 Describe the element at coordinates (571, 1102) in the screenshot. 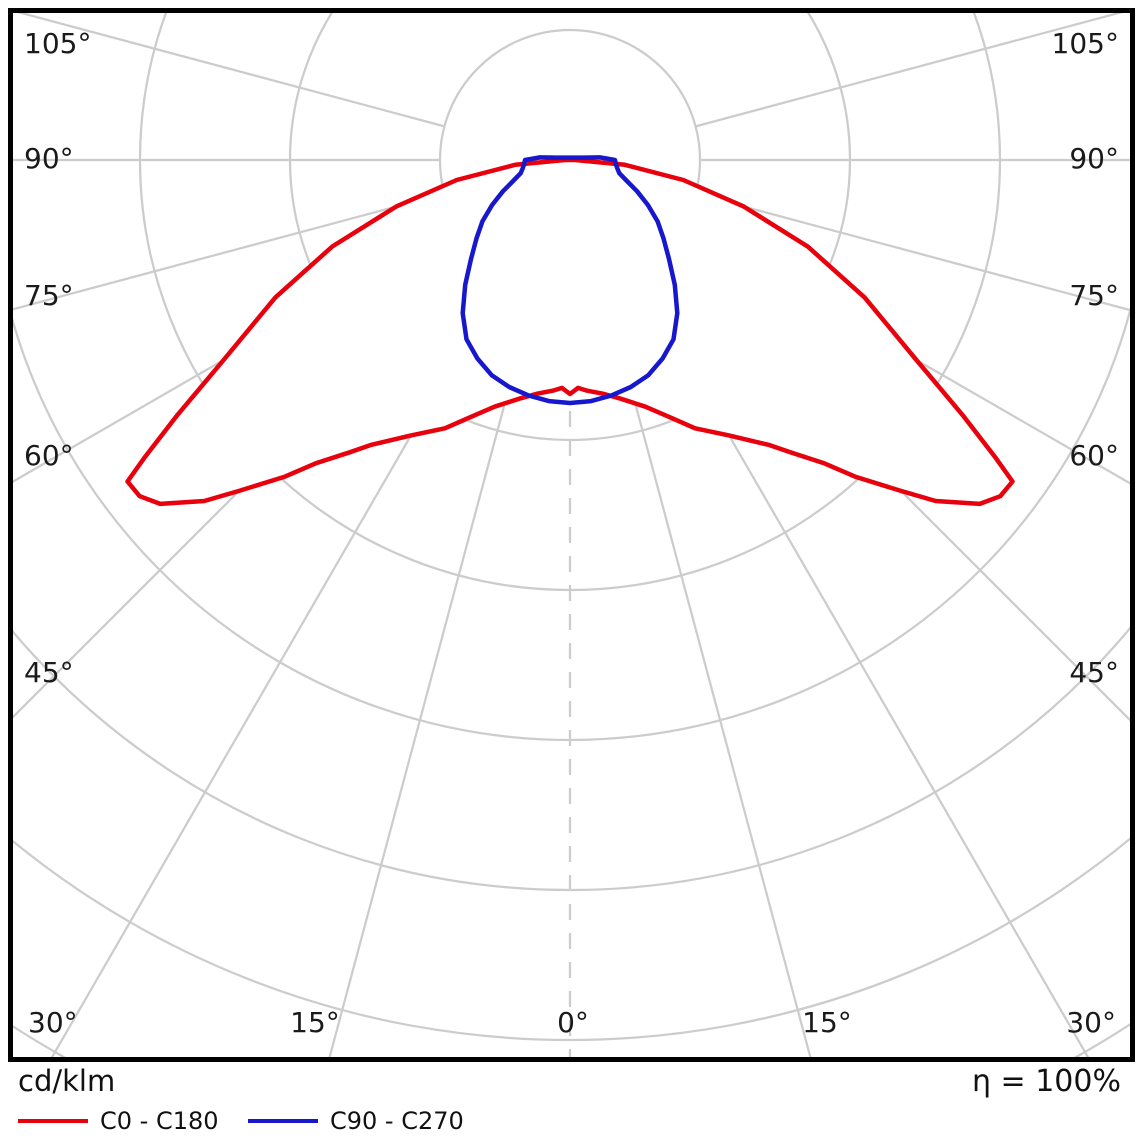

I see `chart-footer: cd/klm η = 100% C0 - C180 C90 - C270` at that location.